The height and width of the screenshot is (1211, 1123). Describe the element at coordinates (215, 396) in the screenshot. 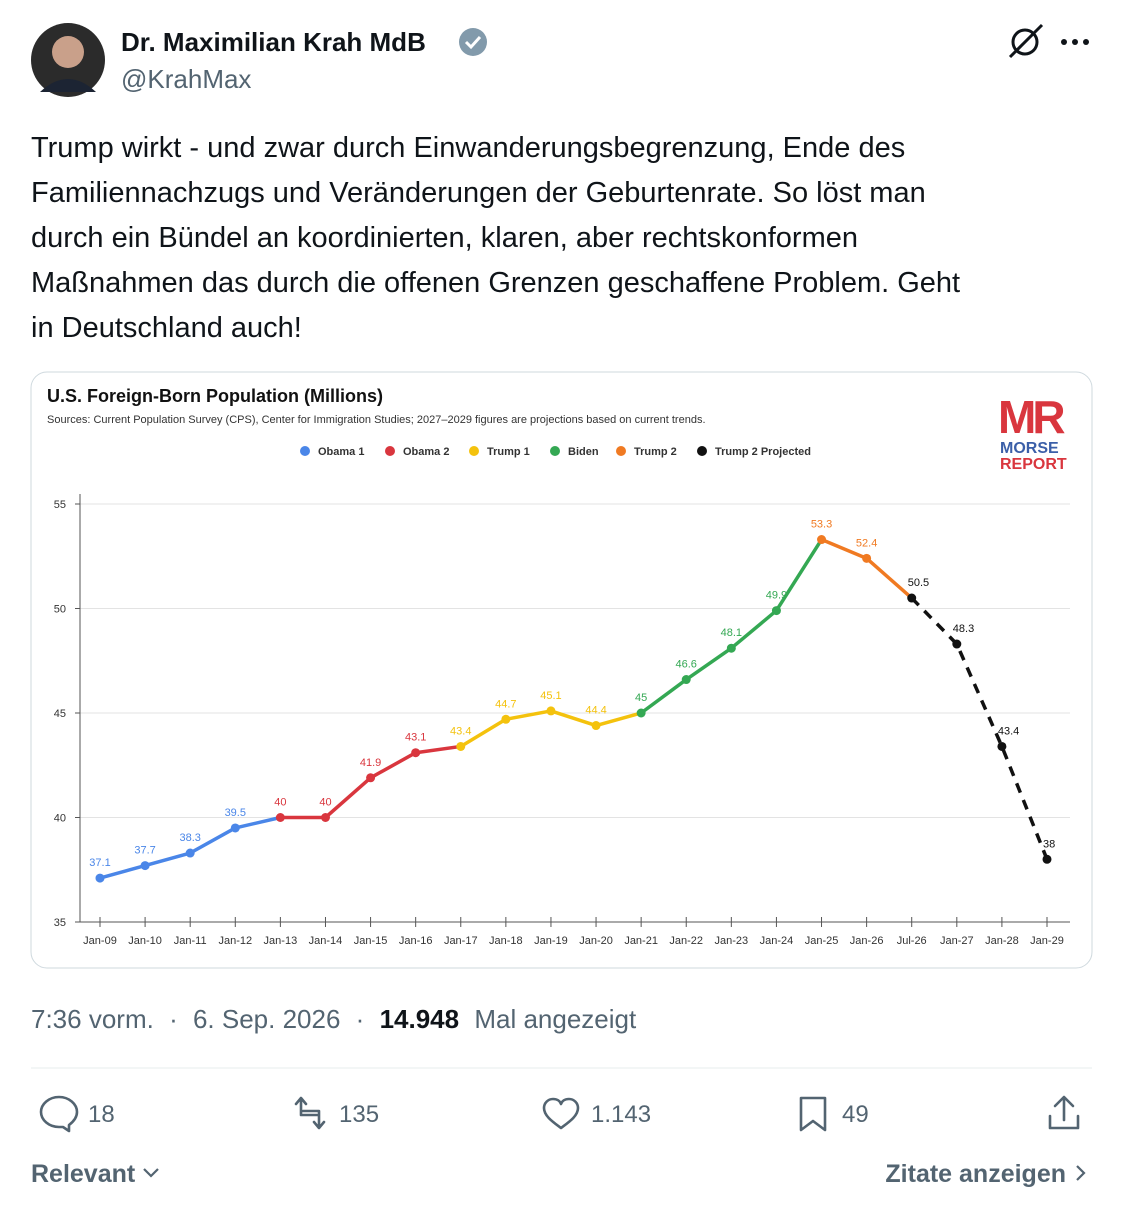

I see `chart-title: U.S. Foreign-Born Population (Millions)` at that location.